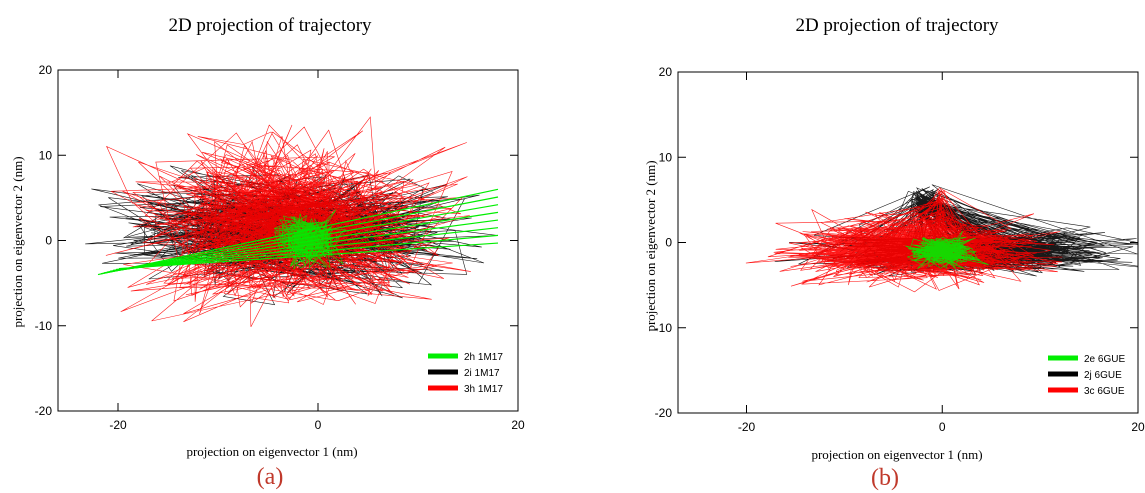 This screenshot has width=1145, height=493. What do you see at coordinates (271, 451) in the screenshot?
I see `chart-a-xlabel: projection on eigenvector 1 (nm)` at bounding box center [271, 451].